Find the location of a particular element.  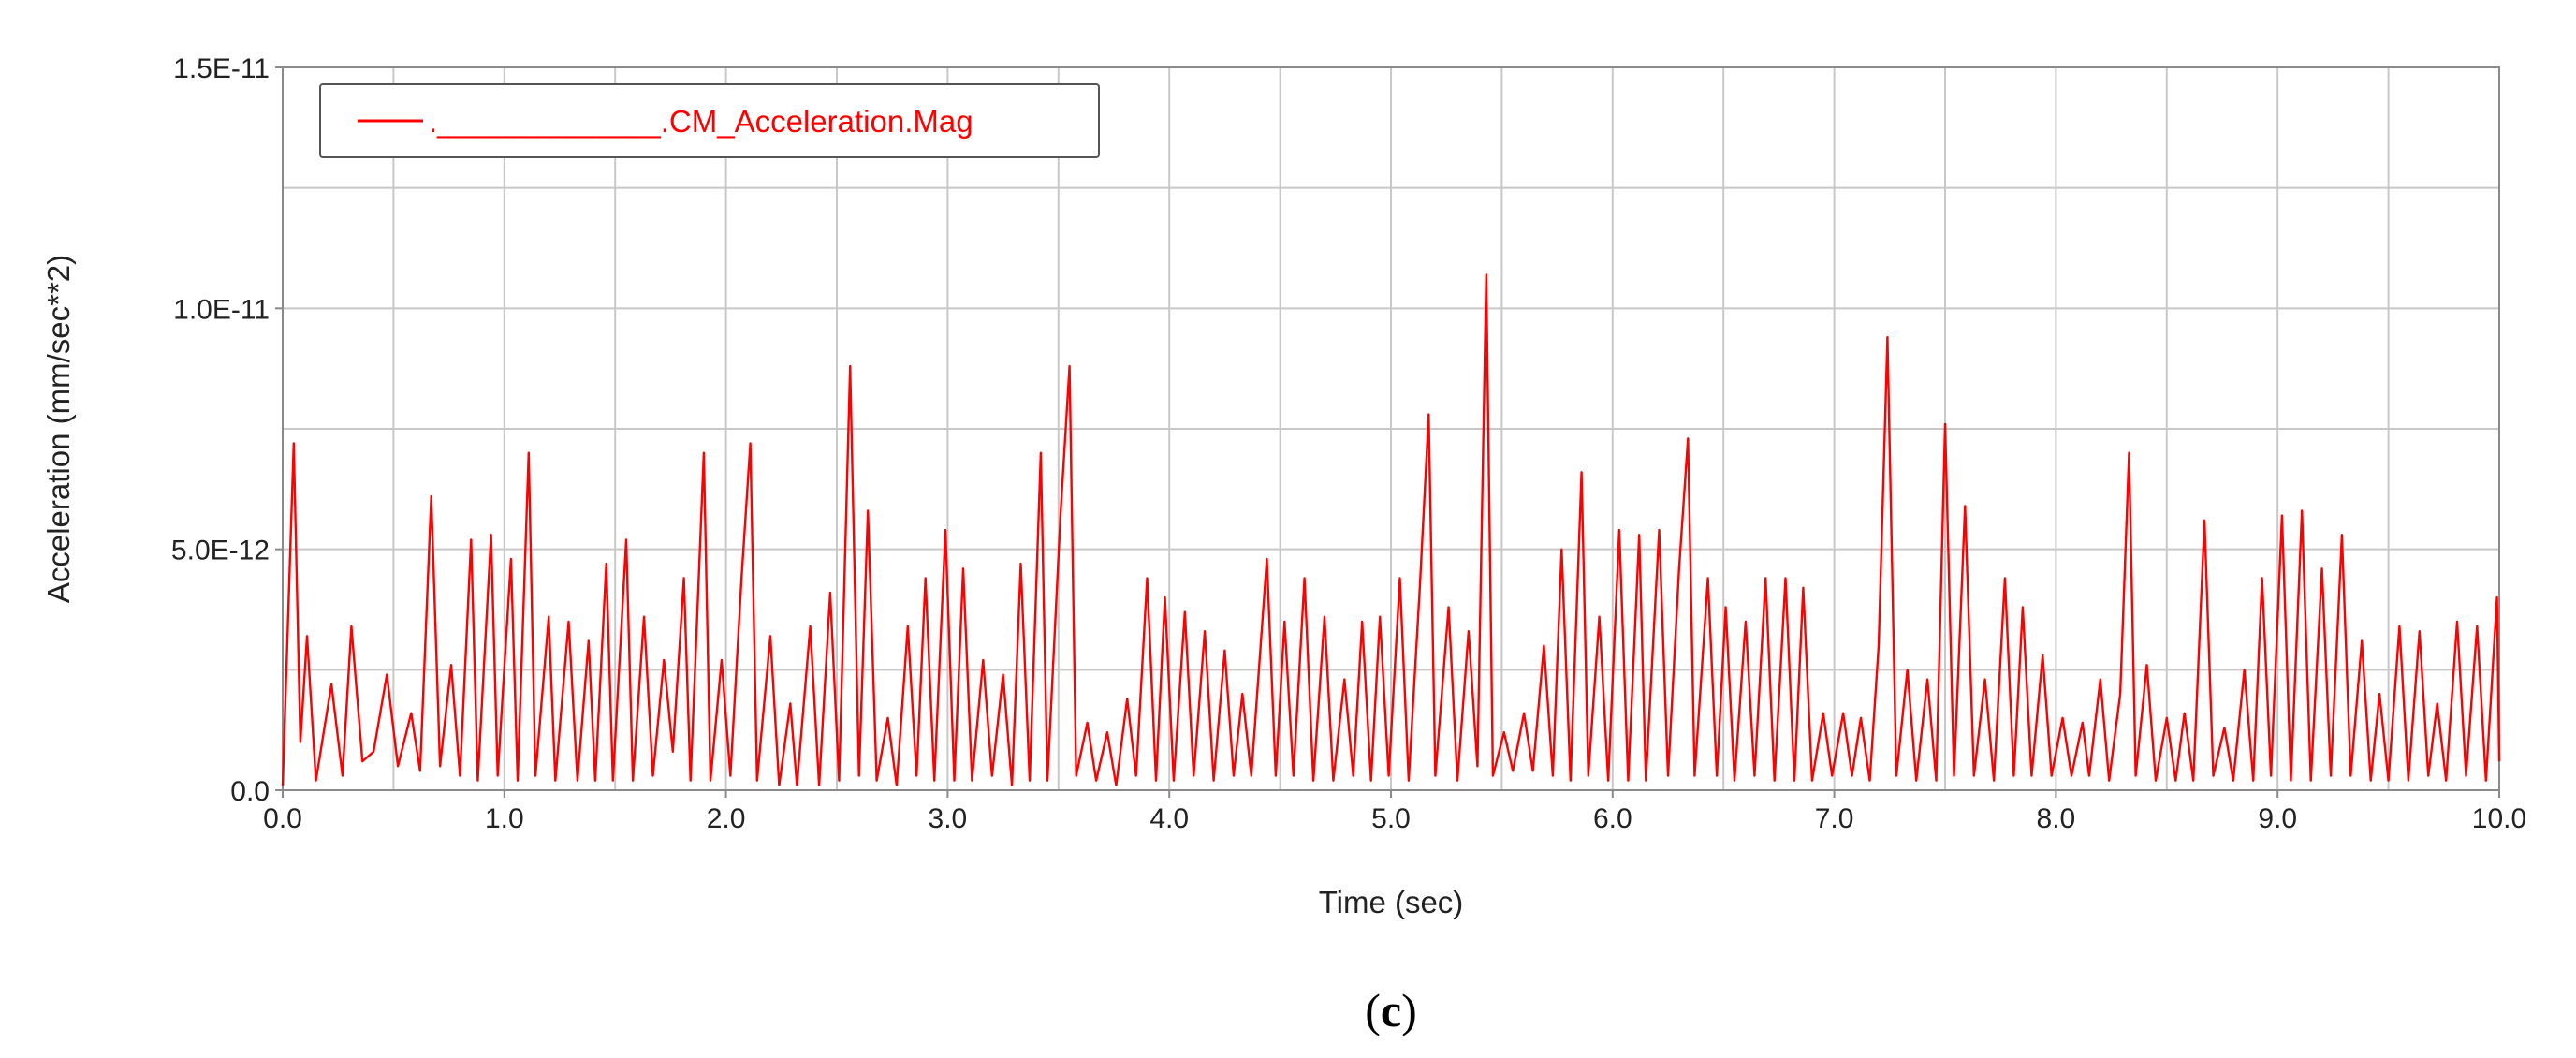

x-axis-label: Time (sec) is located at coordinates (1391, 902).